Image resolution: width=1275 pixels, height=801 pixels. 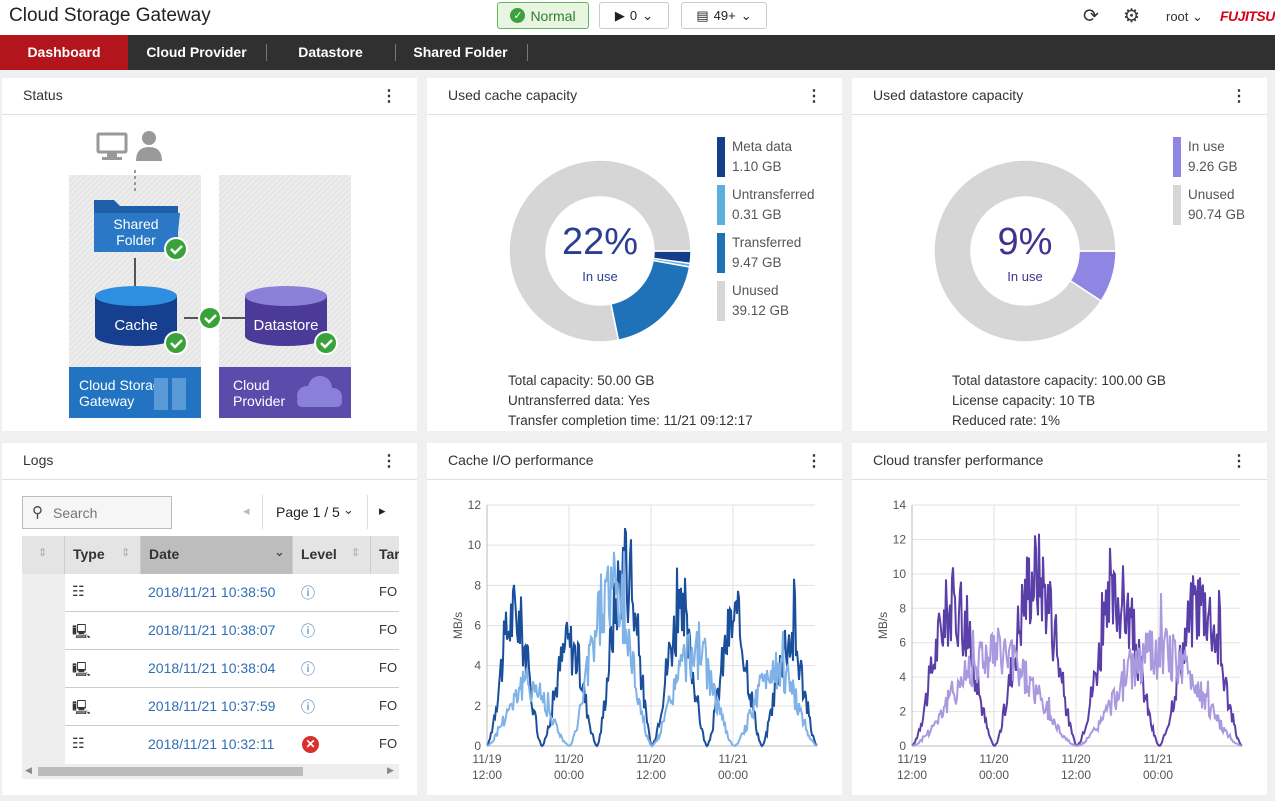 What do you see at coordinates (902, 677) in the screenshot?
I see `y-tick-label: 4` at bounding box center [902, 677].